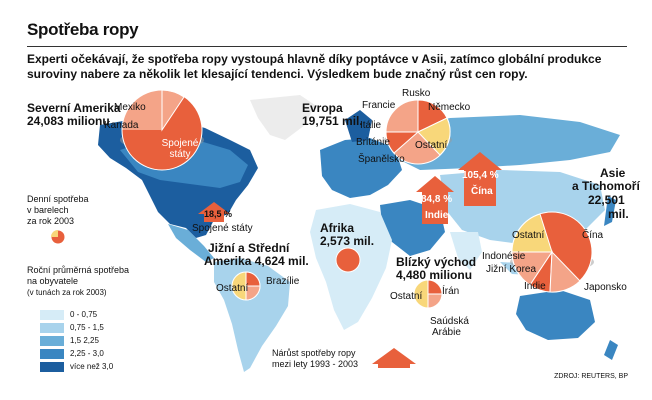 The height and width of the screenshot is (400, 652). I want to click on new-zealand, so click(611, 350).